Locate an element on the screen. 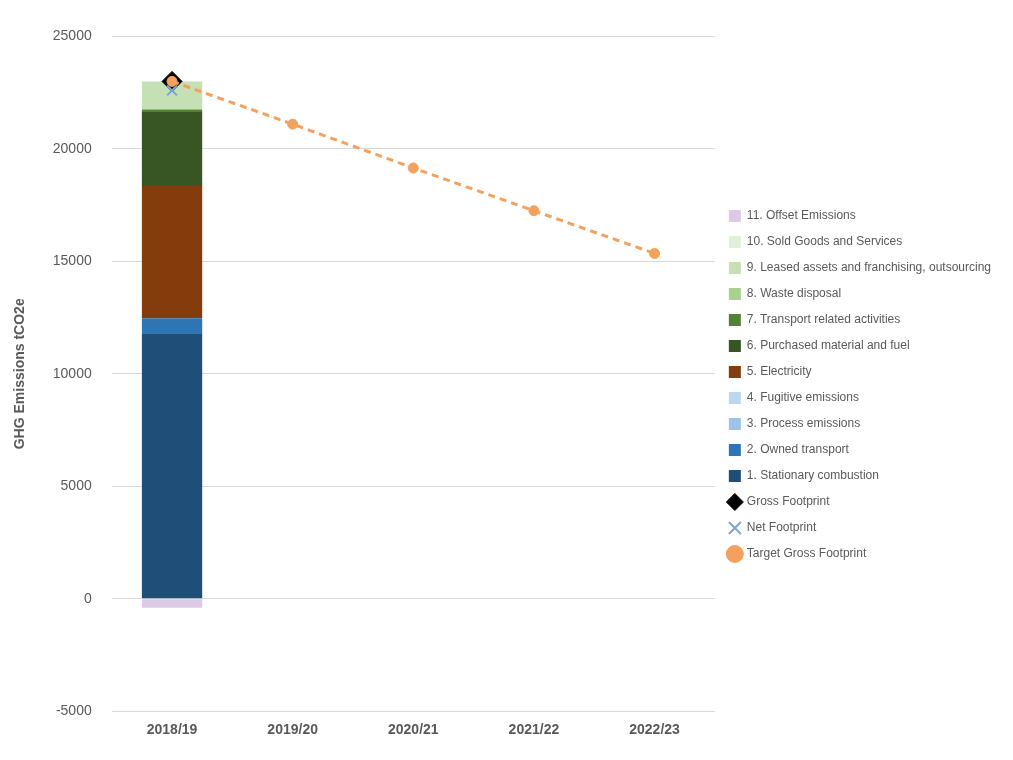  y-axis-title: GHG Emissions tCO2e is located at coordinates (19, 374).